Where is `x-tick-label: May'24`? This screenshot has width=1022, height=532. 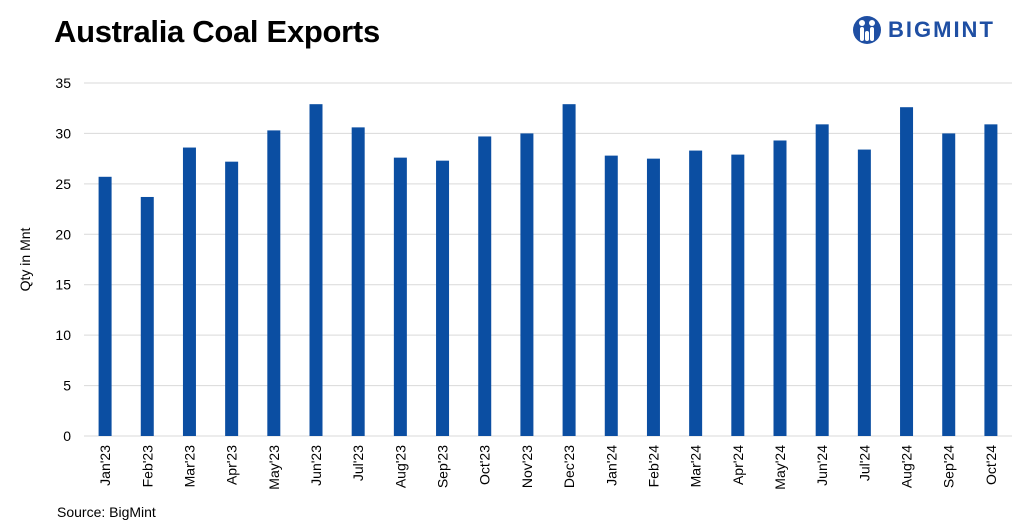
x-tick-label: May'24 is located at coordinates (780, 467).